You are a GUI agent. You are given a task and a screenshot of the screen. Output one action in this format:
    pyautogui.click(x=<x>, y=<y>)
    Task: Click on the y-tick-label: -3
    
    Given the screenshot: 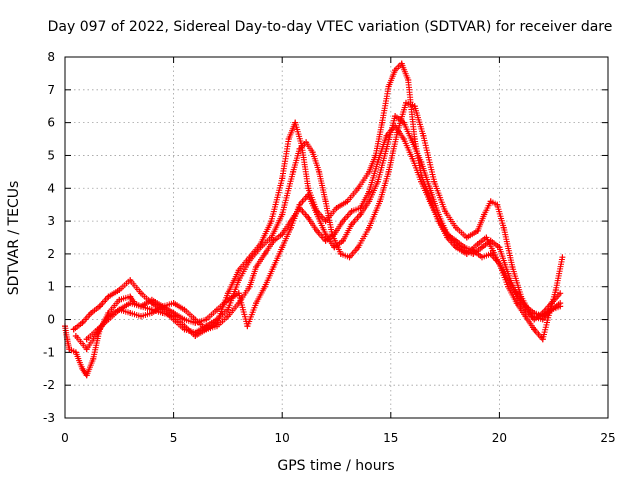 What is the action you would take?
    pyautogui.click(x=49, y=418)
    